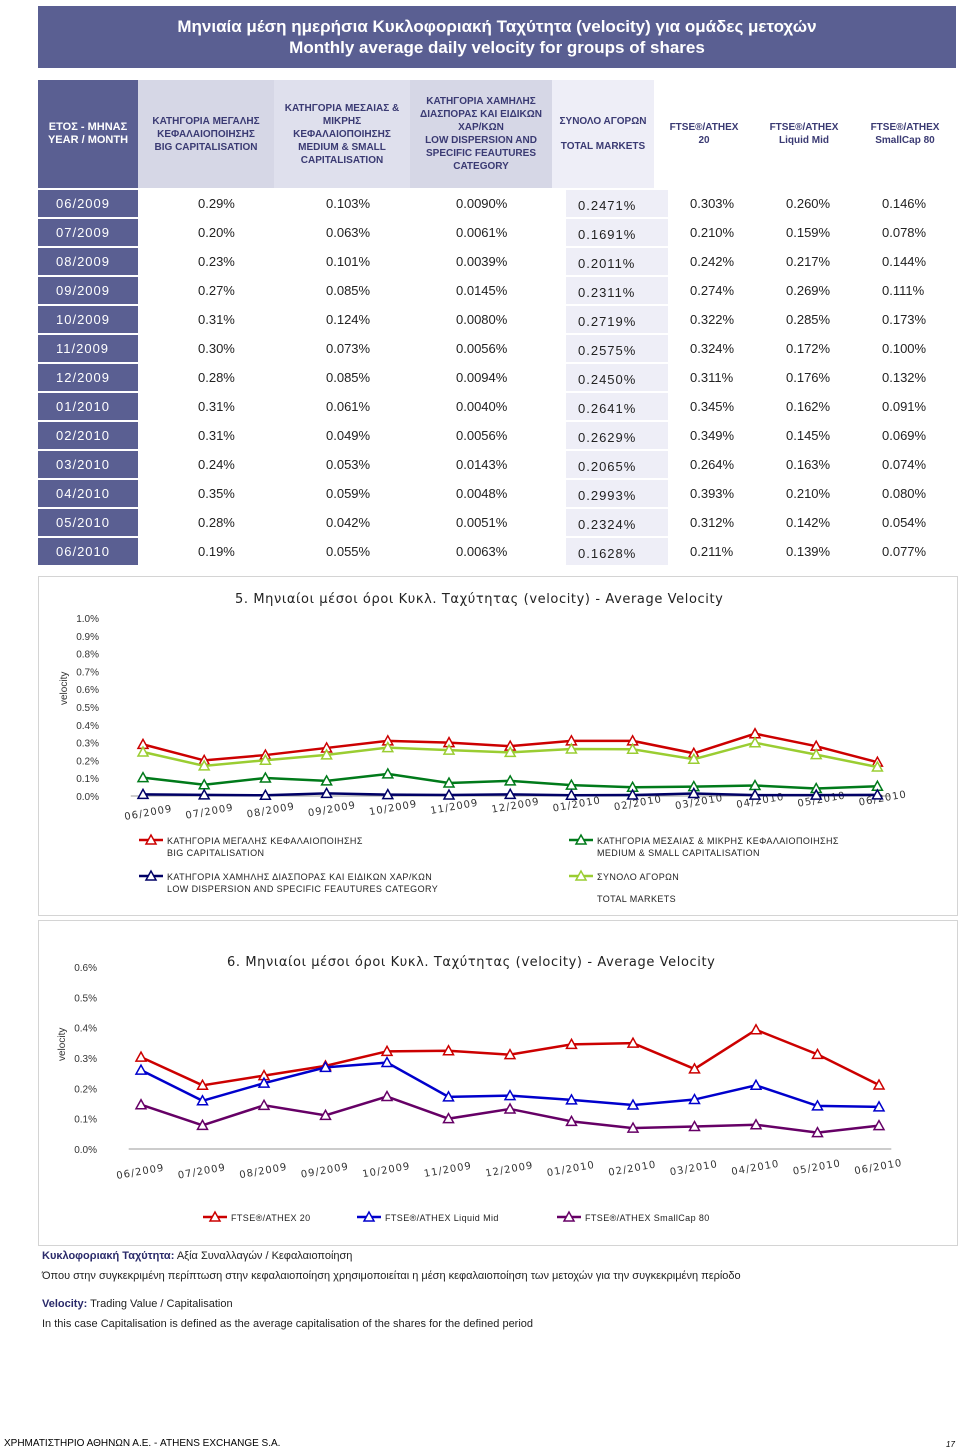 The height and width of the screenshot is (1451, 960). What do you see at coordinates (482, 319) in the screenshot?
I see `cell-low: 0.0080%` at bounding box center [482, 319].